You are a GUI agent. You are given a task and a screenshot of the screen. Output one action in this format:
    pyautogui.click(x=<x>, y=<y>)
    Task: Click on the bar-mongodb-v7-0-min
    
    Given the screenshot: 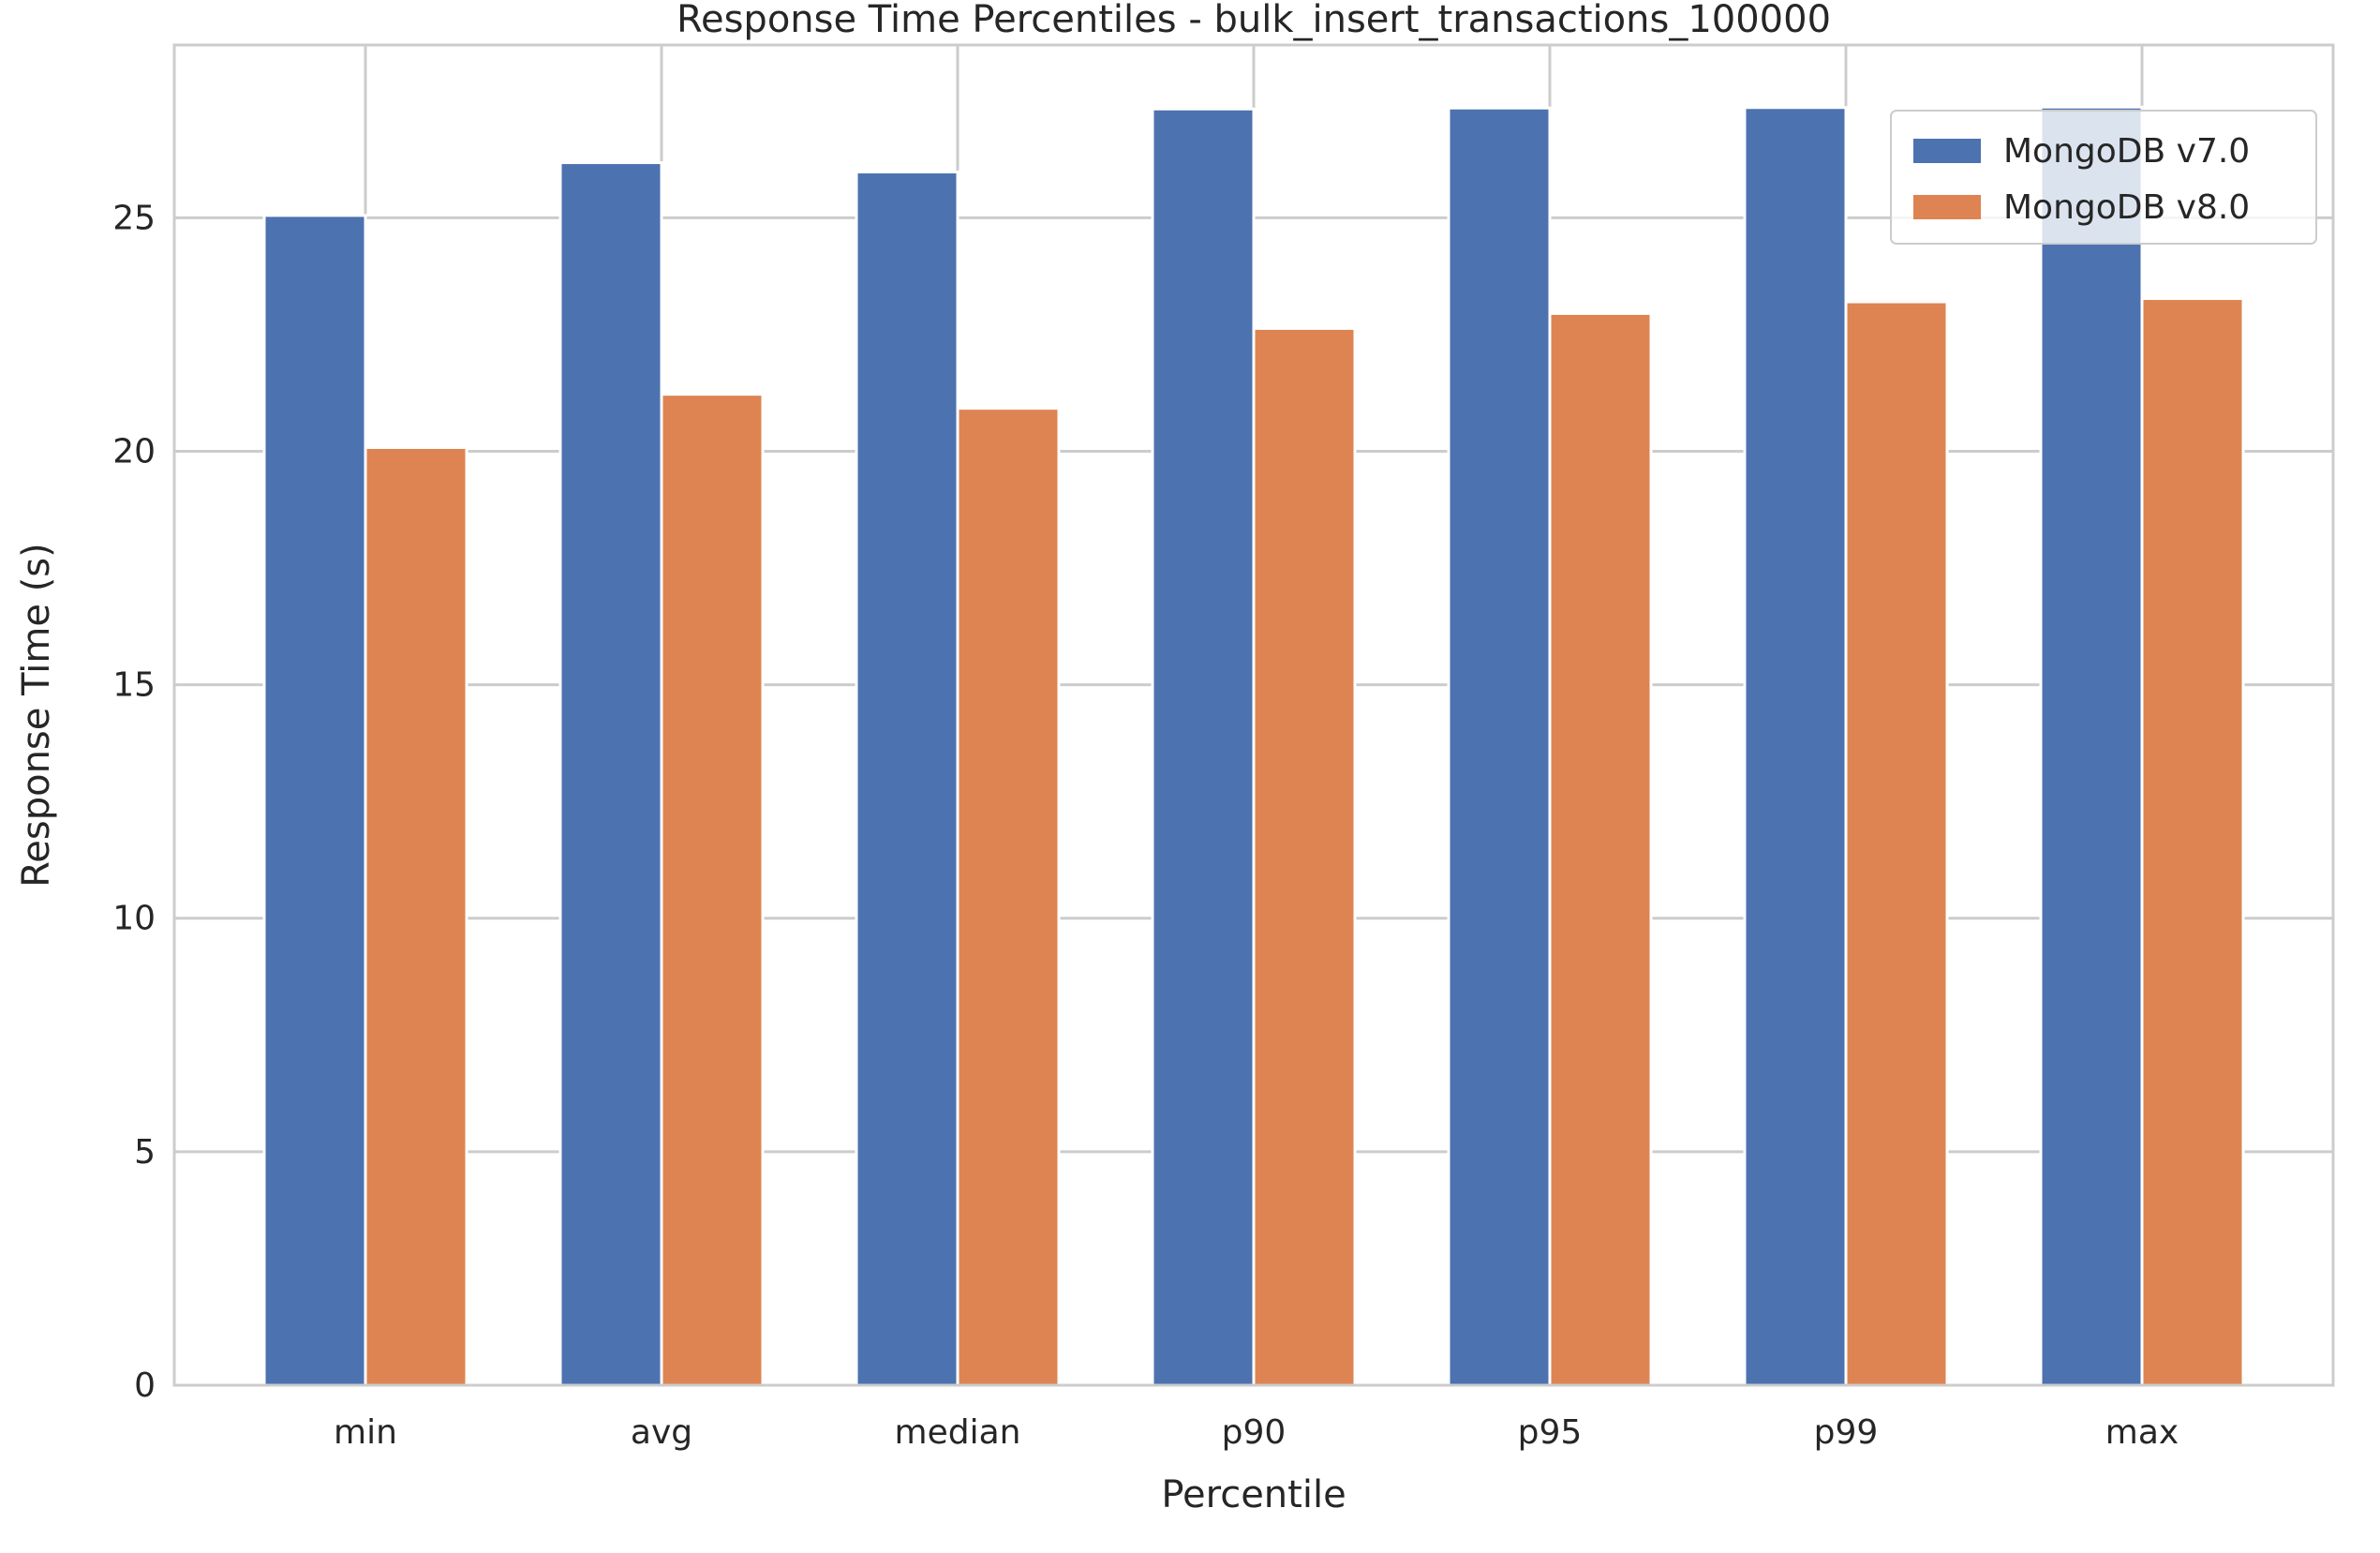 What is the action you would take?
    pyautogui.click(x=314, y=800)
    